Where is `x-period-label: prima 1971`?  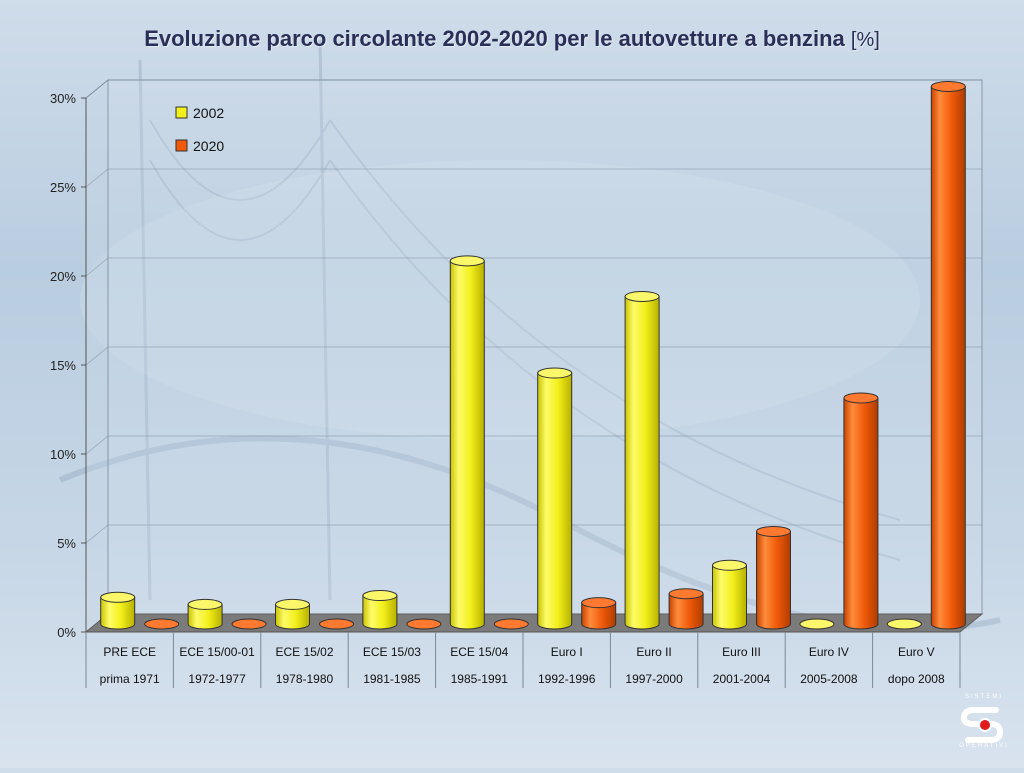 x-period-label: prima 1971 is located at coordinates (130, 679).